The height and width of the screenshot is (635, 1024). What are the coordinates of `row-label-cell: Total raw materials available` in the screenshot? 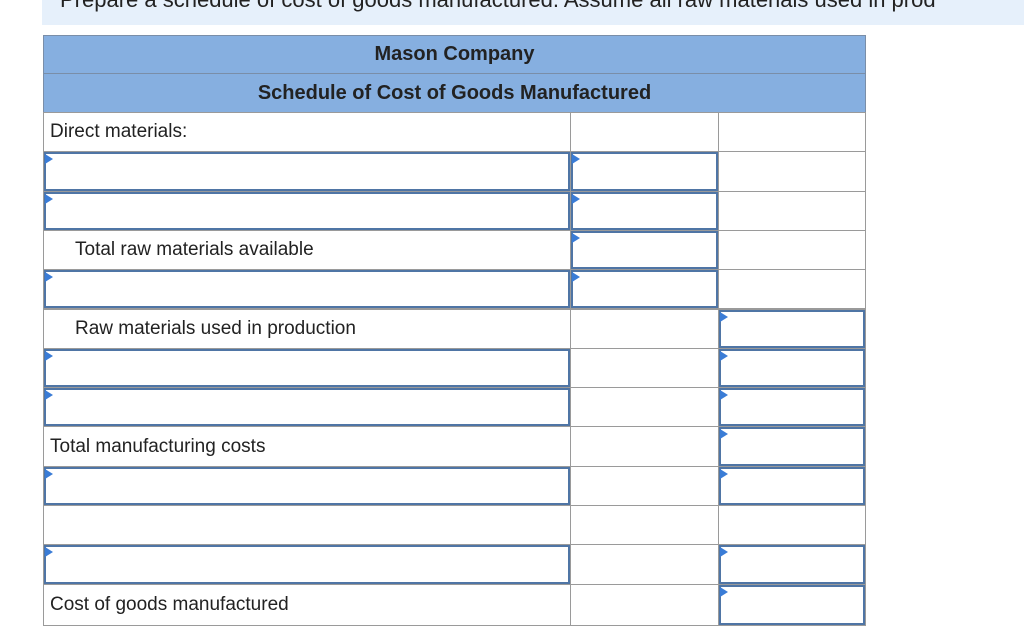 It's located at (307, 250).